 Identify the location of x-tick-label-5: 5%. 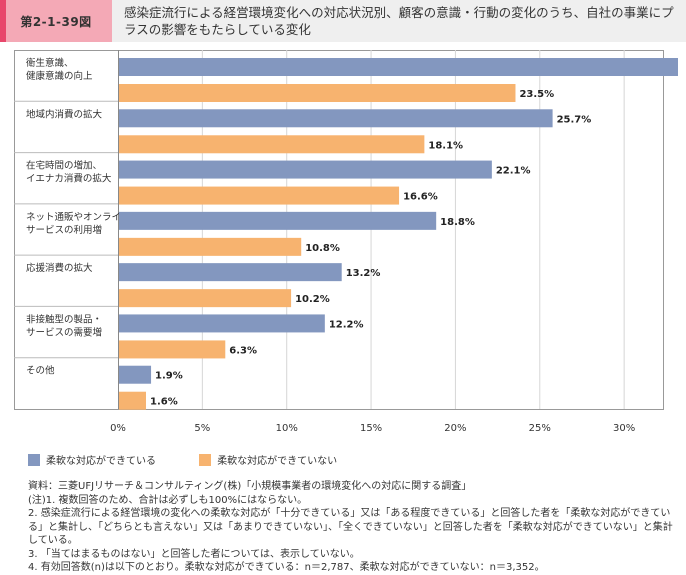
(202, 428).